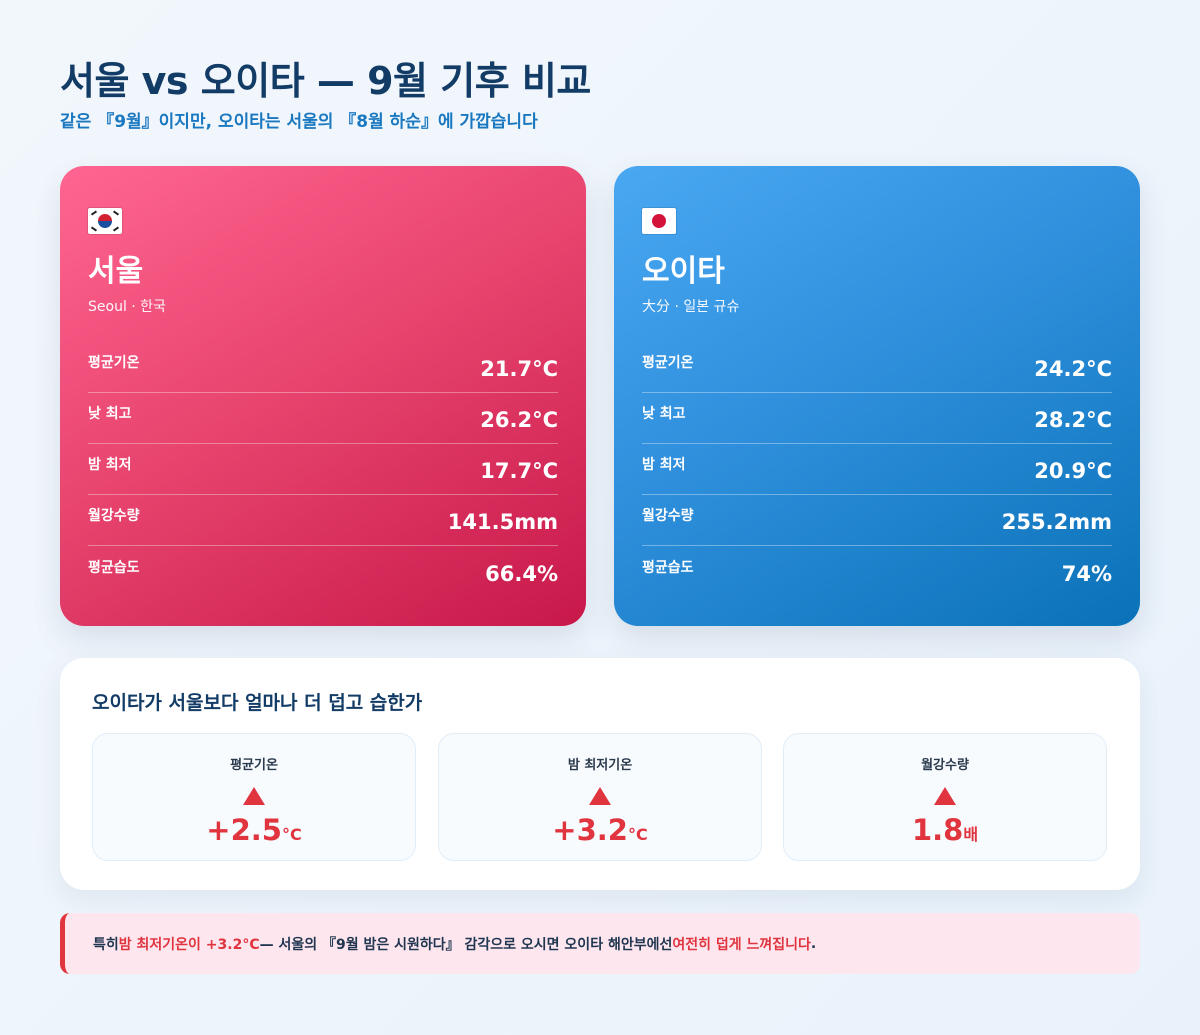 Image resolution: width=1200 pixels, height=1035 pixels. What do you see at coordinates (323, 367) in the screenshot?
I see `stat-row-avg-temp: 평균기온 21.7°C` at bounding box center [323, 367].